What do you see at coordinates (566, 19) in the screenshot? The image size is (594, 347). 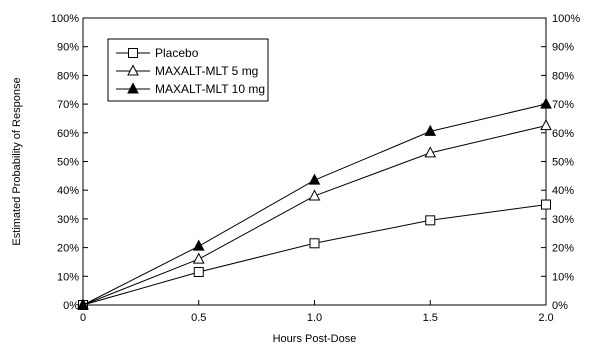 I see `y-tick-label-right: 100%` at bounding box center [566, 19].